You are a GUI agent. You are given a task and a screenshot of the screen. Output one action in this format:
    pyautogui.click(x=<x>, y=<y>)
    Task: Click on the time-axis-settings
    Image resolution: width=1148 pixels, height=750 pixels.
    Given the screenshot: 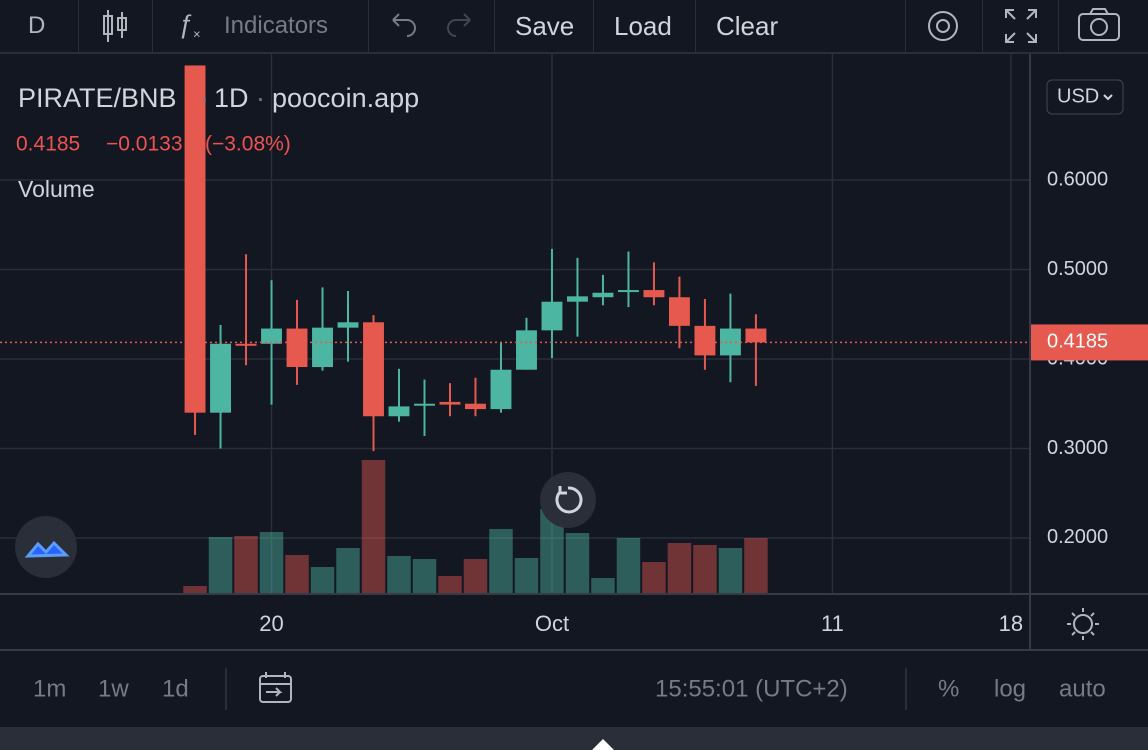 What is the action you would take?
    pyautogui.click(x=1083, y=624)
    